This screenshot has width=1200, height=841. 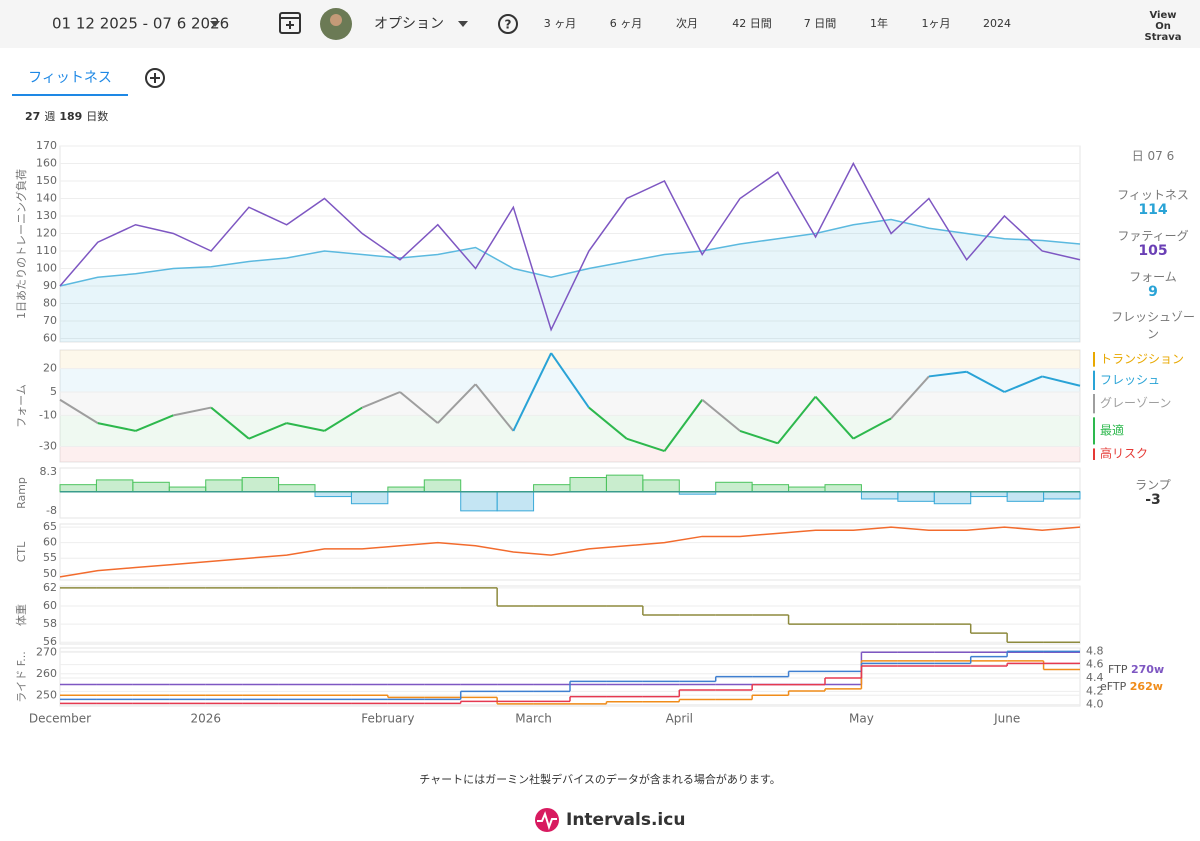 I want to click on y-tick-label: 70, so click(x=50, y=320).